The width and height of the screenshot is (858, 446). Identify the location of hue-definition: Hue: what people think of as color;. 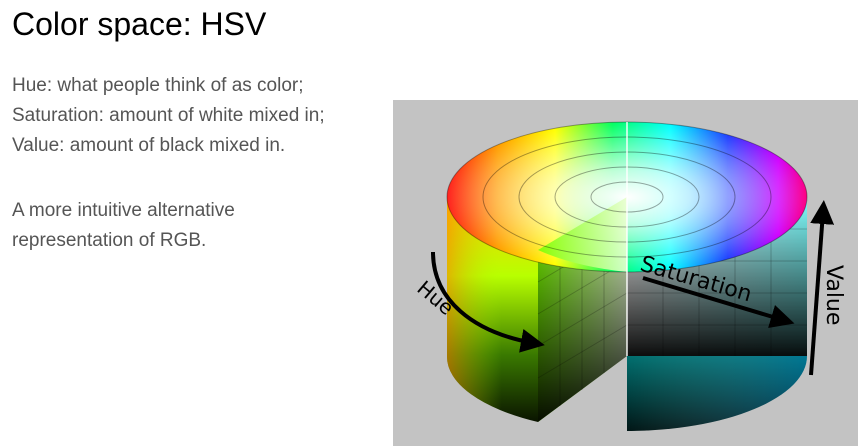
(158, 85).